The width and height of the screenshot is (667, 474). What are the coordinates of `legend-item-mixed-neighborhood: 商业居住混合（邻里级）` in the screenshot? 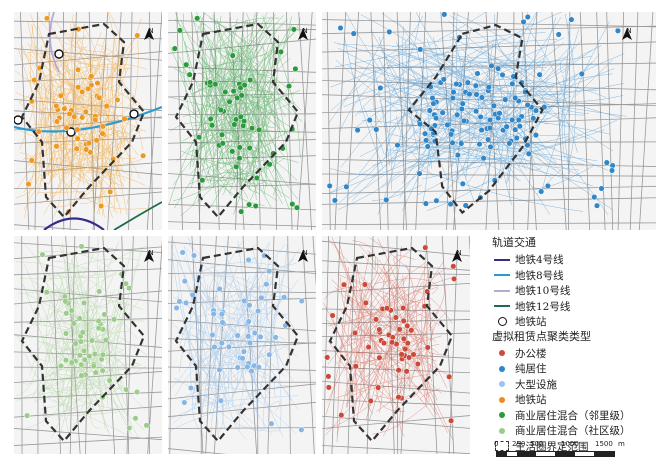 It's located at (577, 416).